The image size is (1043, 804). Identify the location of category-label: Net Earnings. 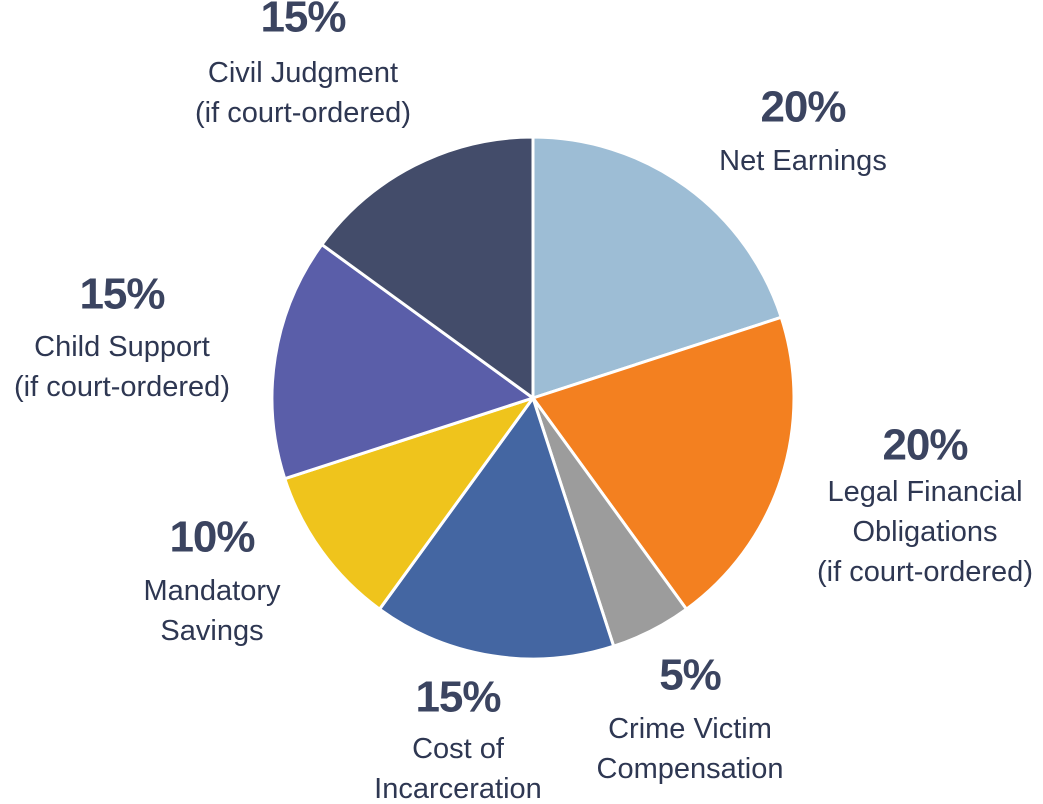
(803, 161).